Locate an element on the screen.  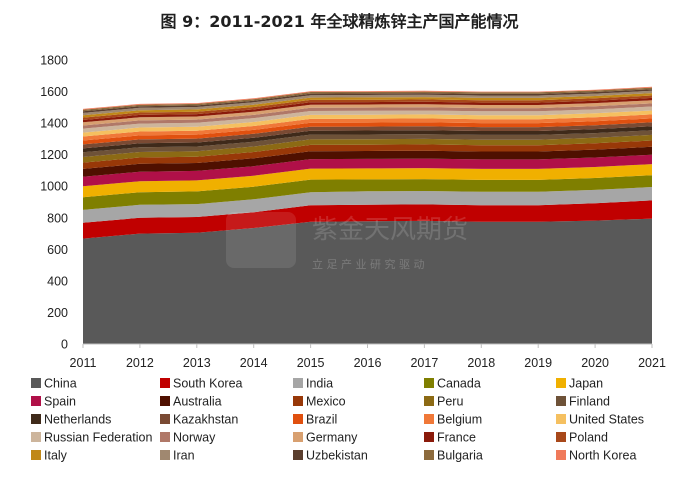
legend-swatch-north-korea is located at coordinates (561, 455).